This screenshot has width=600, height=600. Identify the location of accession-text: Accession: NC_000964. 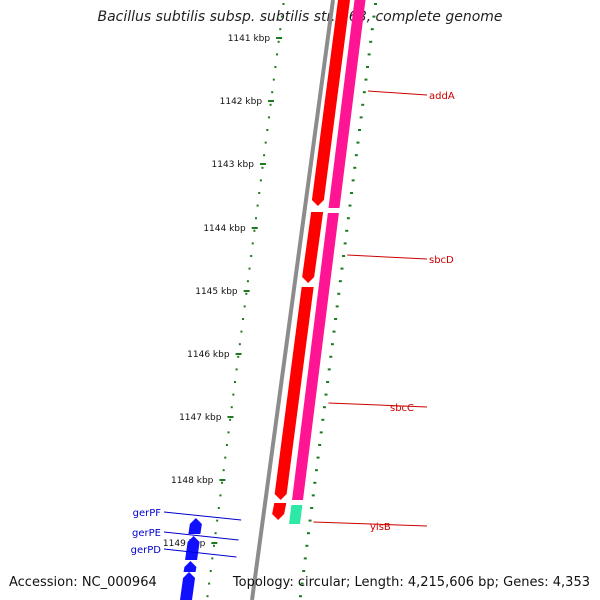
(83, 582).